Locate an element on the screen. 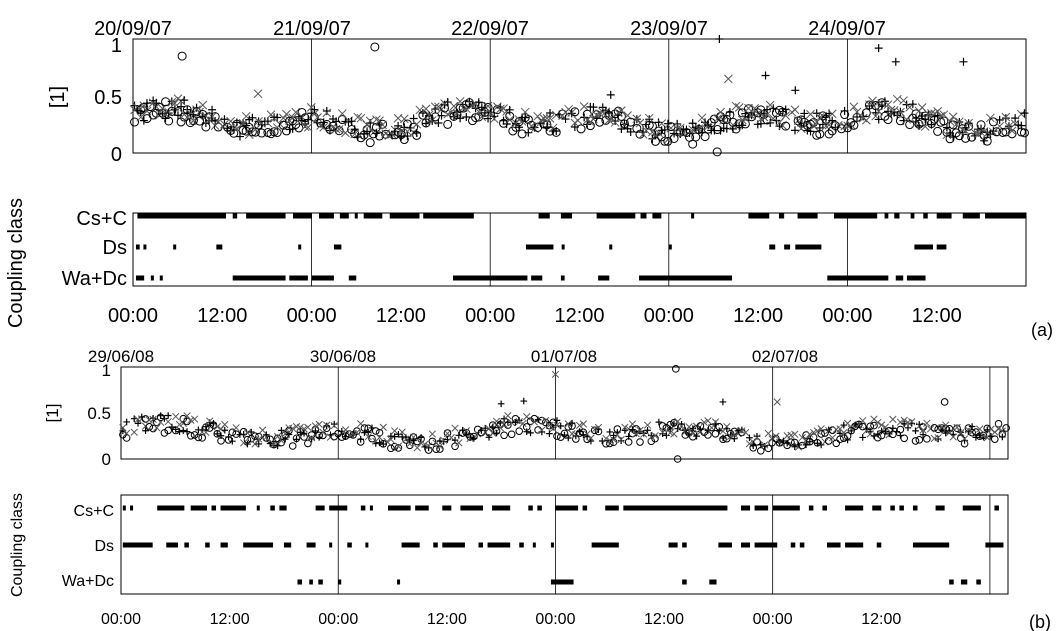 The image size is (1056, 631). outlier-point-plus is located at coordinates (719, 39).